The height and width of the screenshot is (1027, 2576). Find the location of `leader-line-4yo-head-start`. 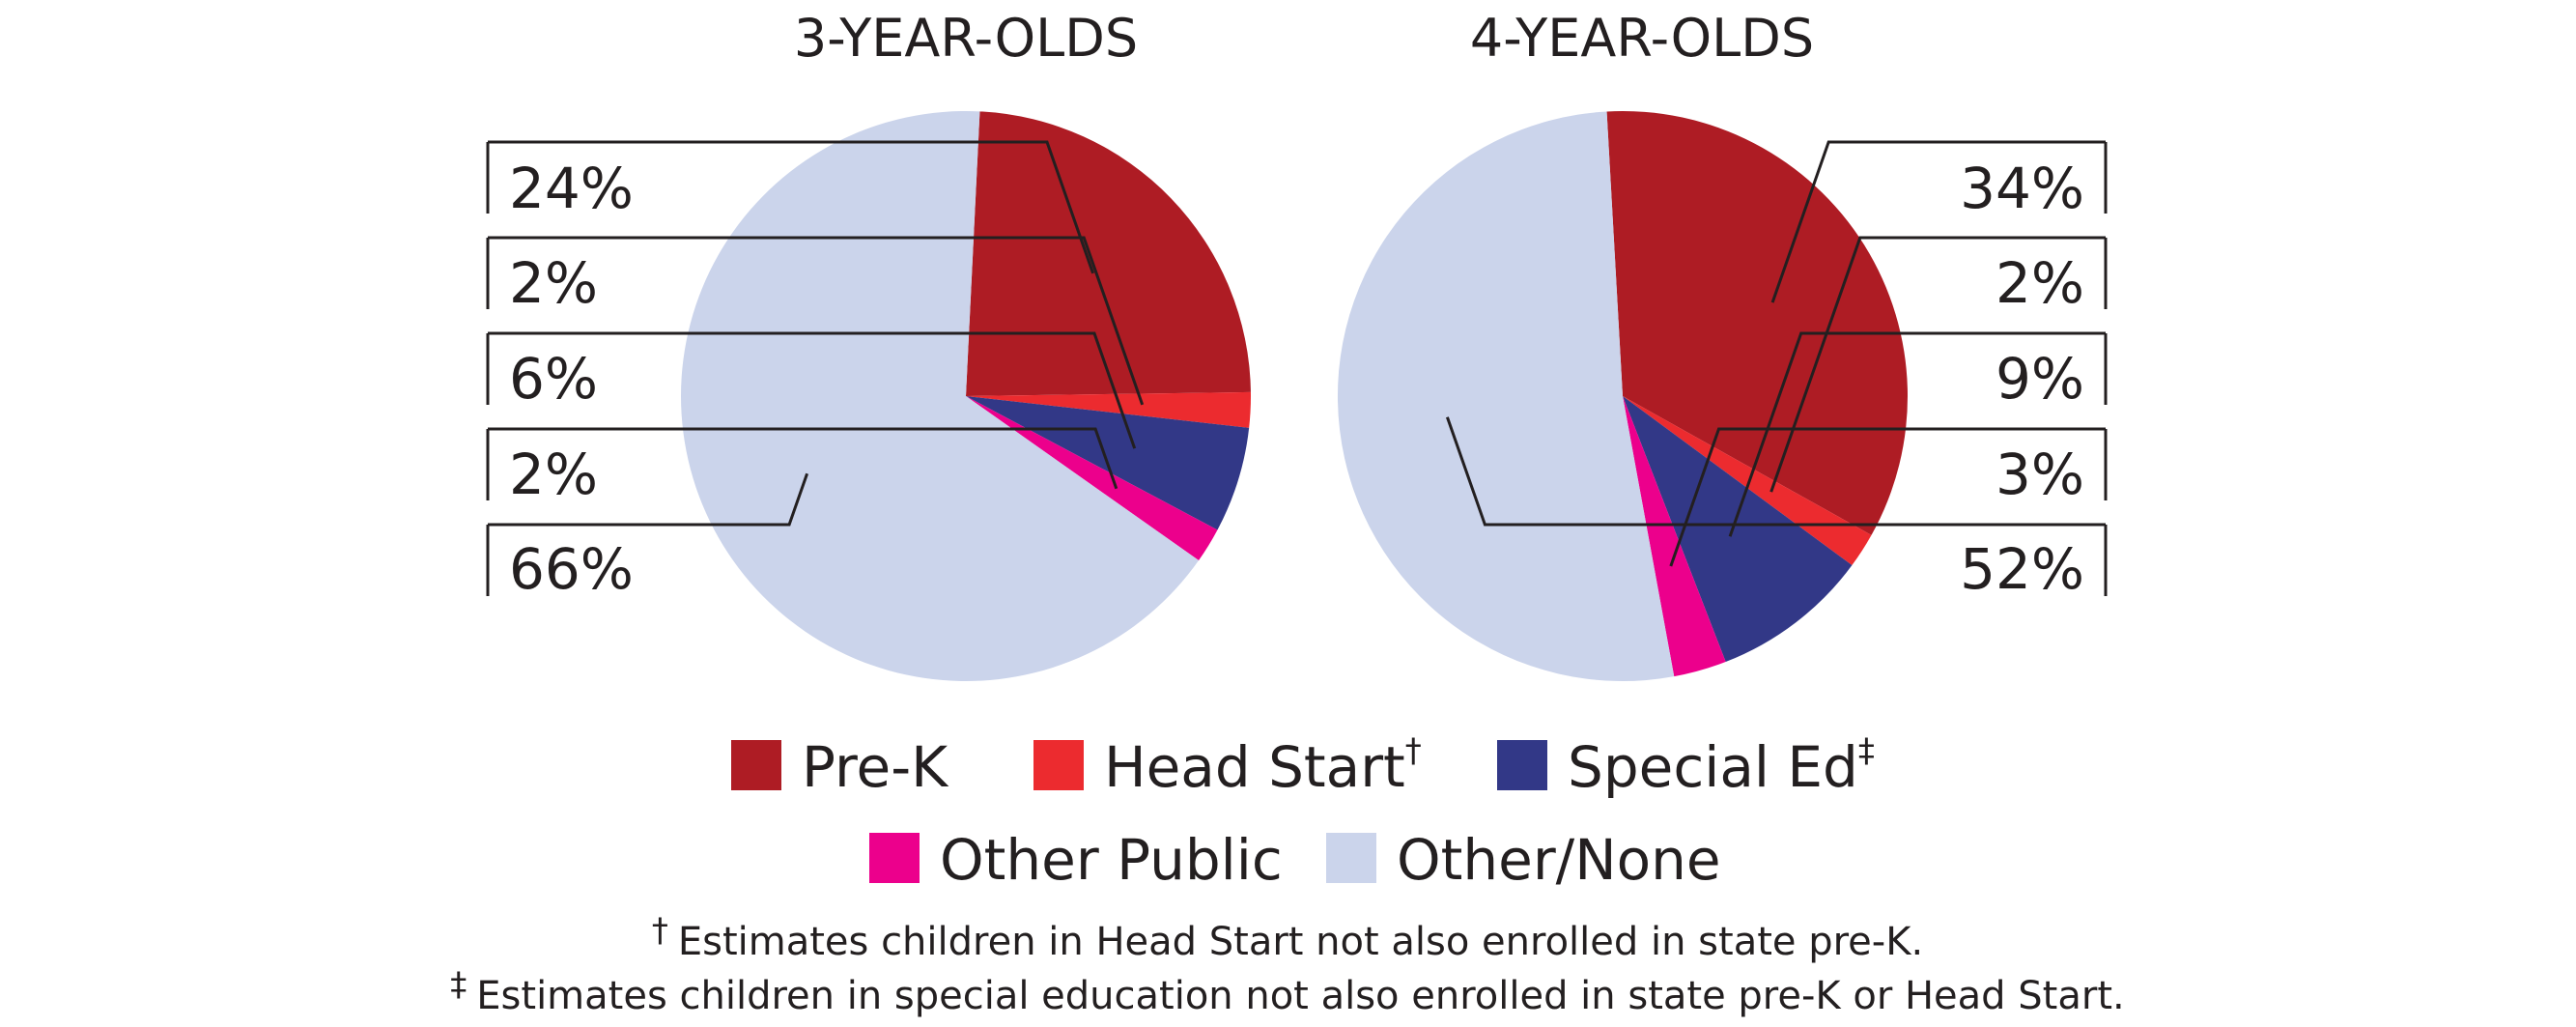

leader-line-4yo-head-start is located at coordinates (1937, 364).